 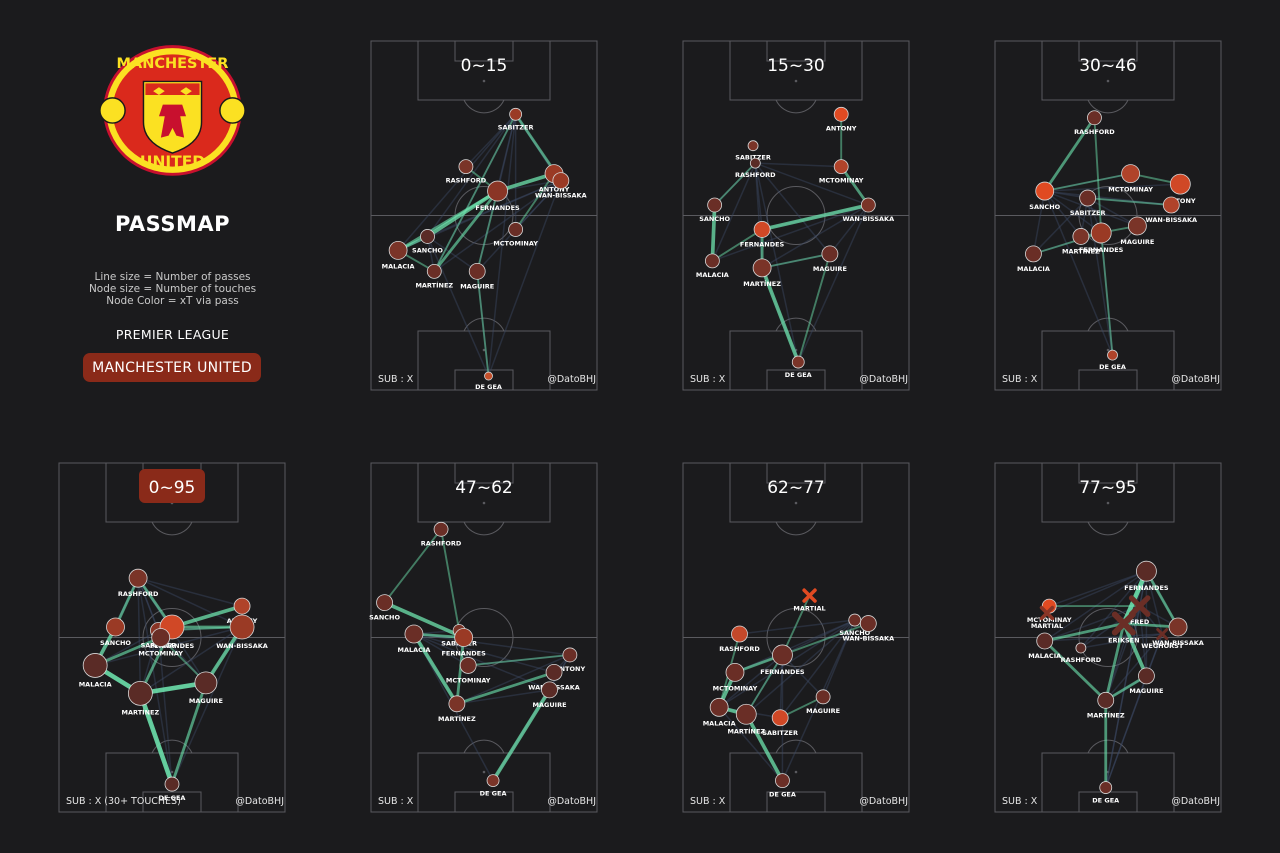 What do you see at coordinates (815, 217) in the screenshot?
I see `pass-edge-FERNANDES-WAN-BISSAKA` at bounding box center [815, 217].